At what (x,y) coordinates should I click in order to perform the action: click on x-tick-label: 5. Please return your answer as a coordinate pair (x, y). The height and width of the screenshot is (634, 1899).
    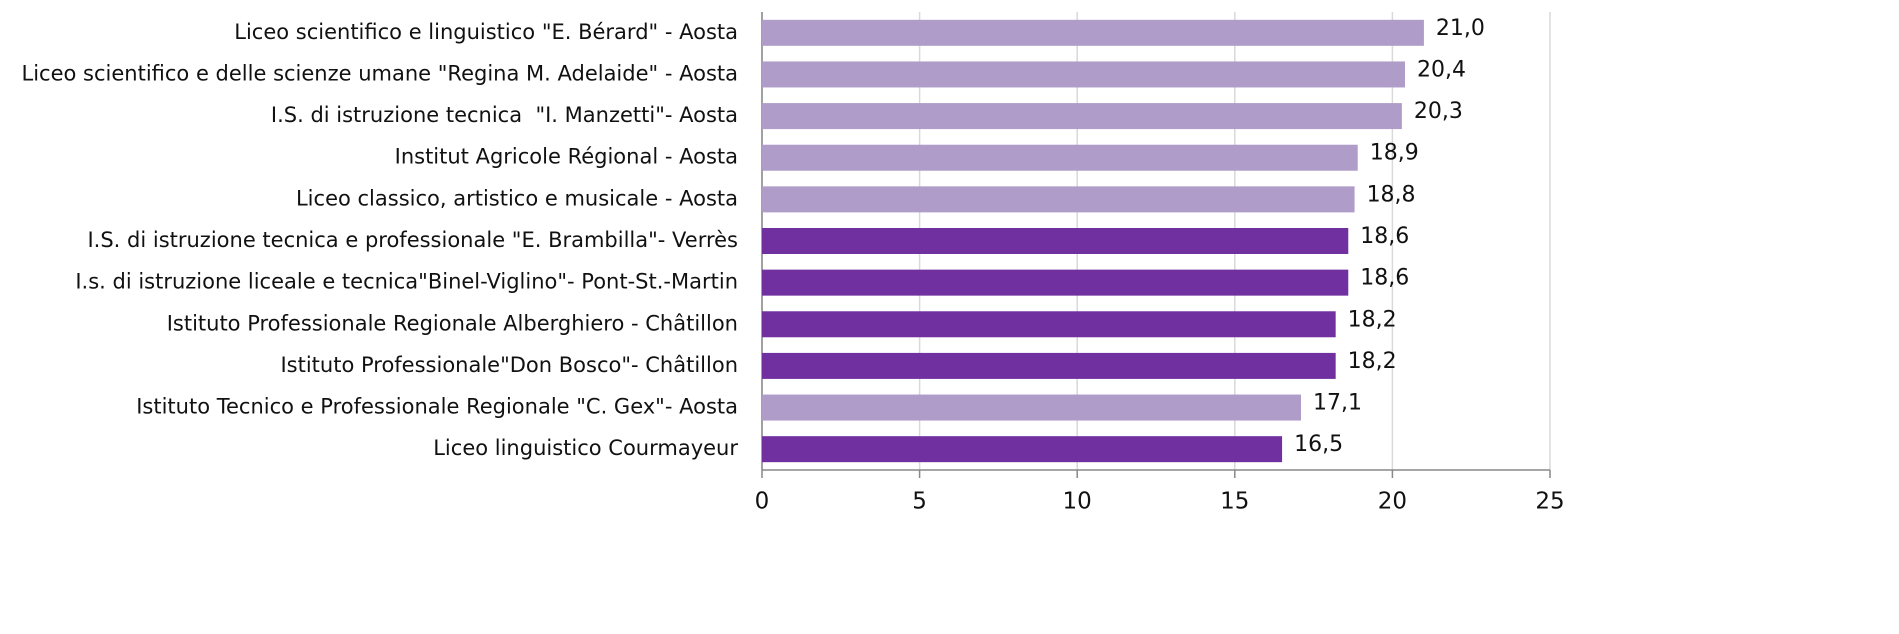
    Looking at the image, I should click on (919, 502).